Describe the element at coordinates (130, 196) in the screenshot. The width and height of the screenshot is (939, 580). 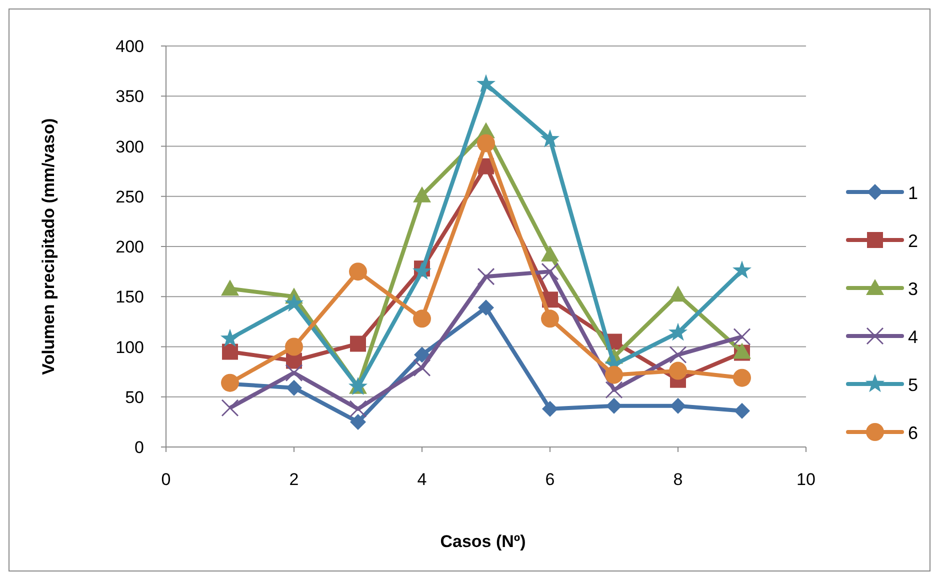
I see `y-tick-label: 250` at that location.